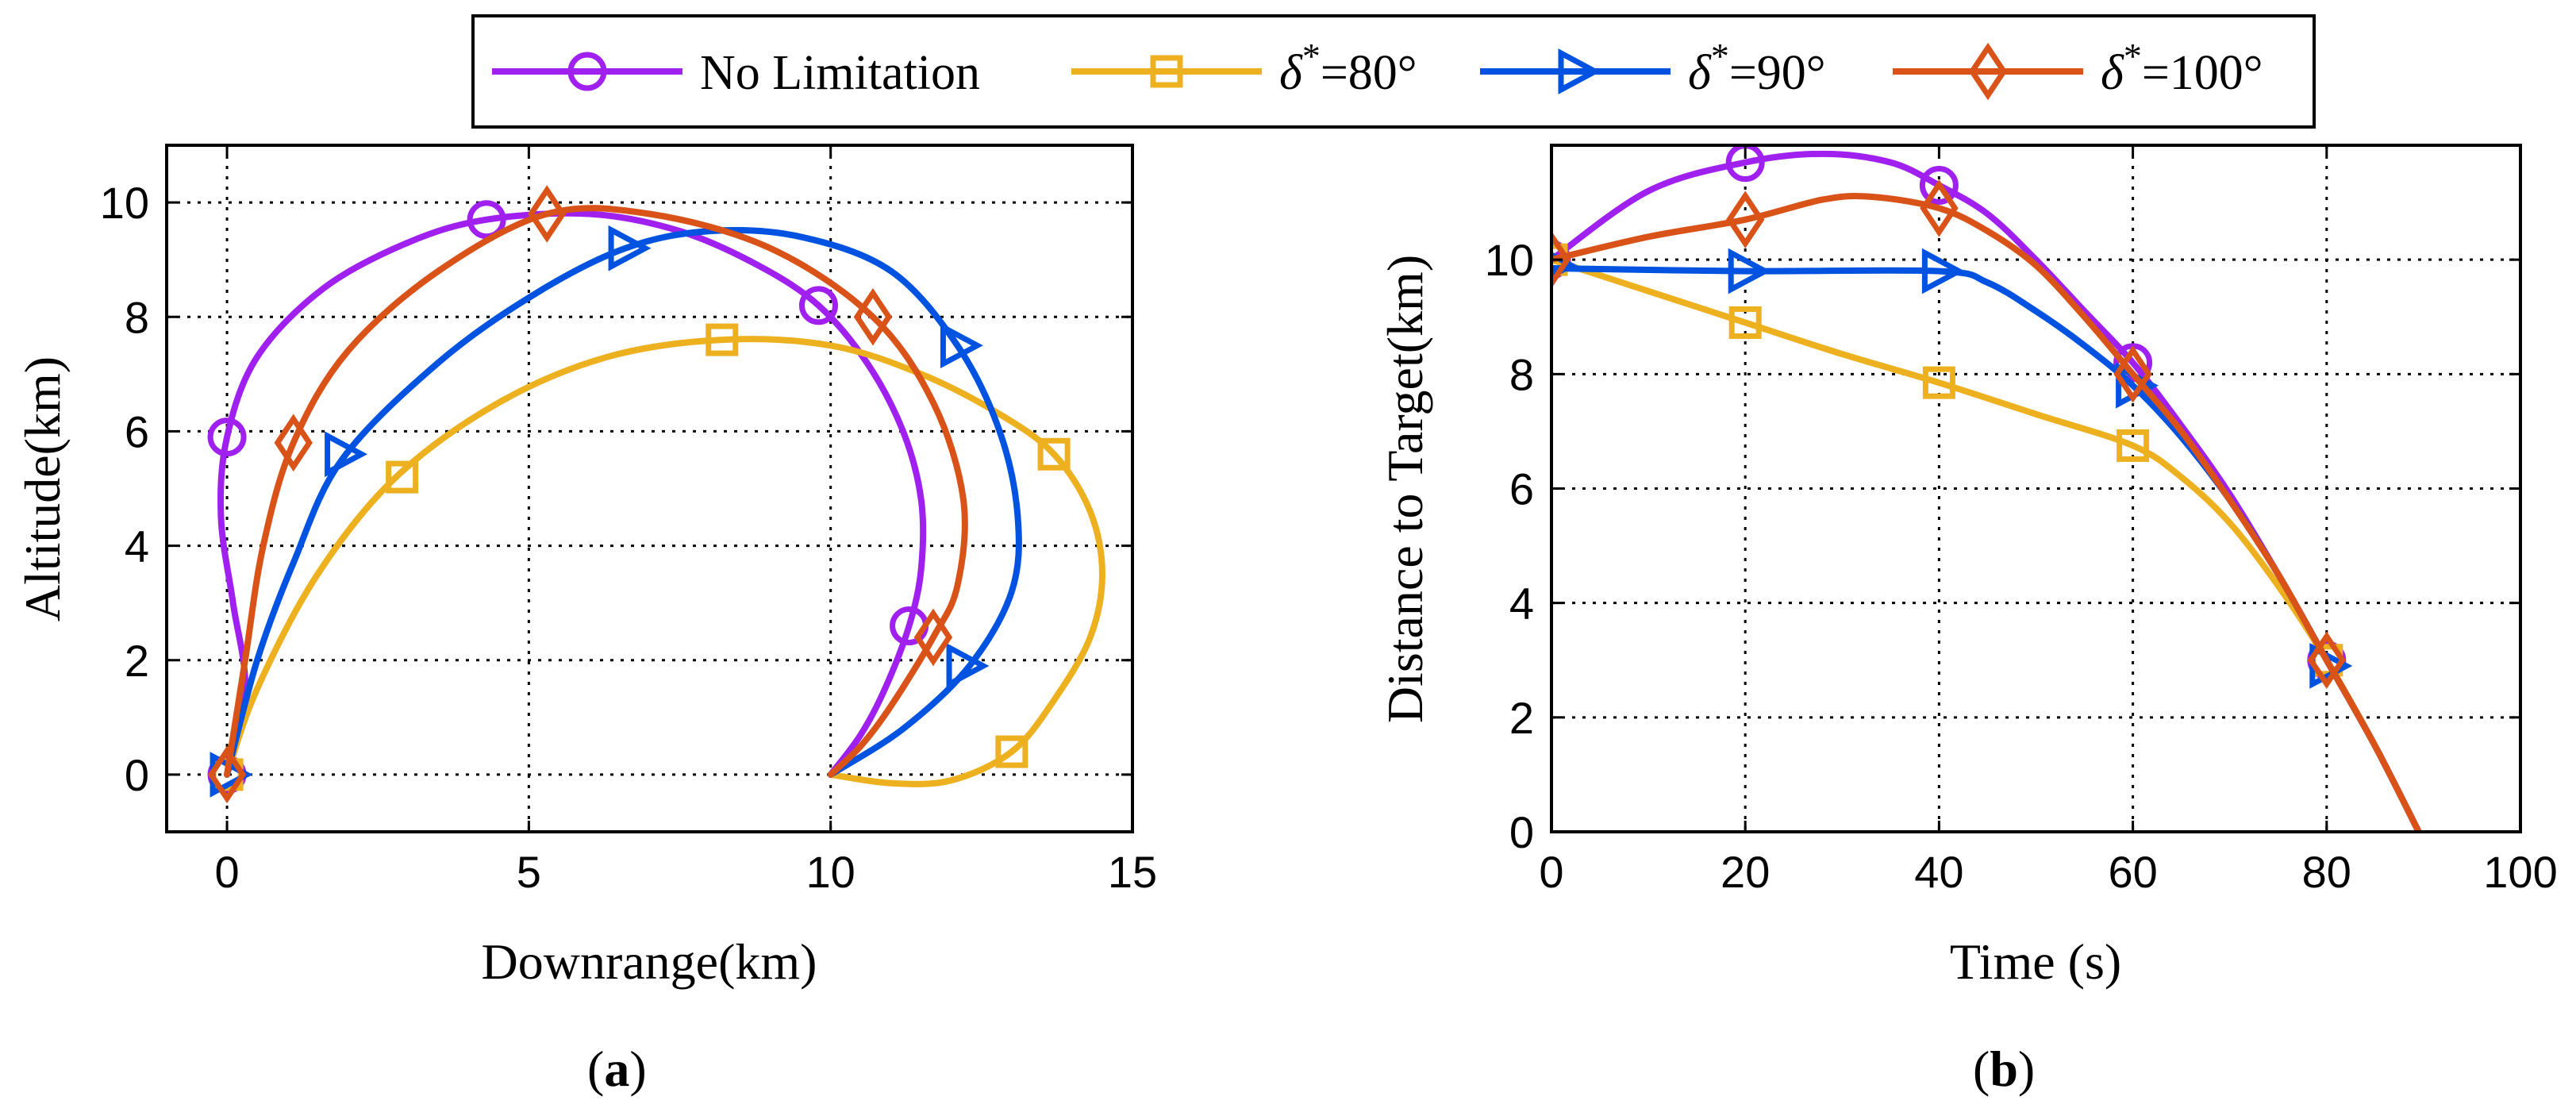 This screenshot has width=2576, height=1112. Describe the element at coordinates (2132, 872) in the screenshot. I see `x-tick-label: 60` at that location.